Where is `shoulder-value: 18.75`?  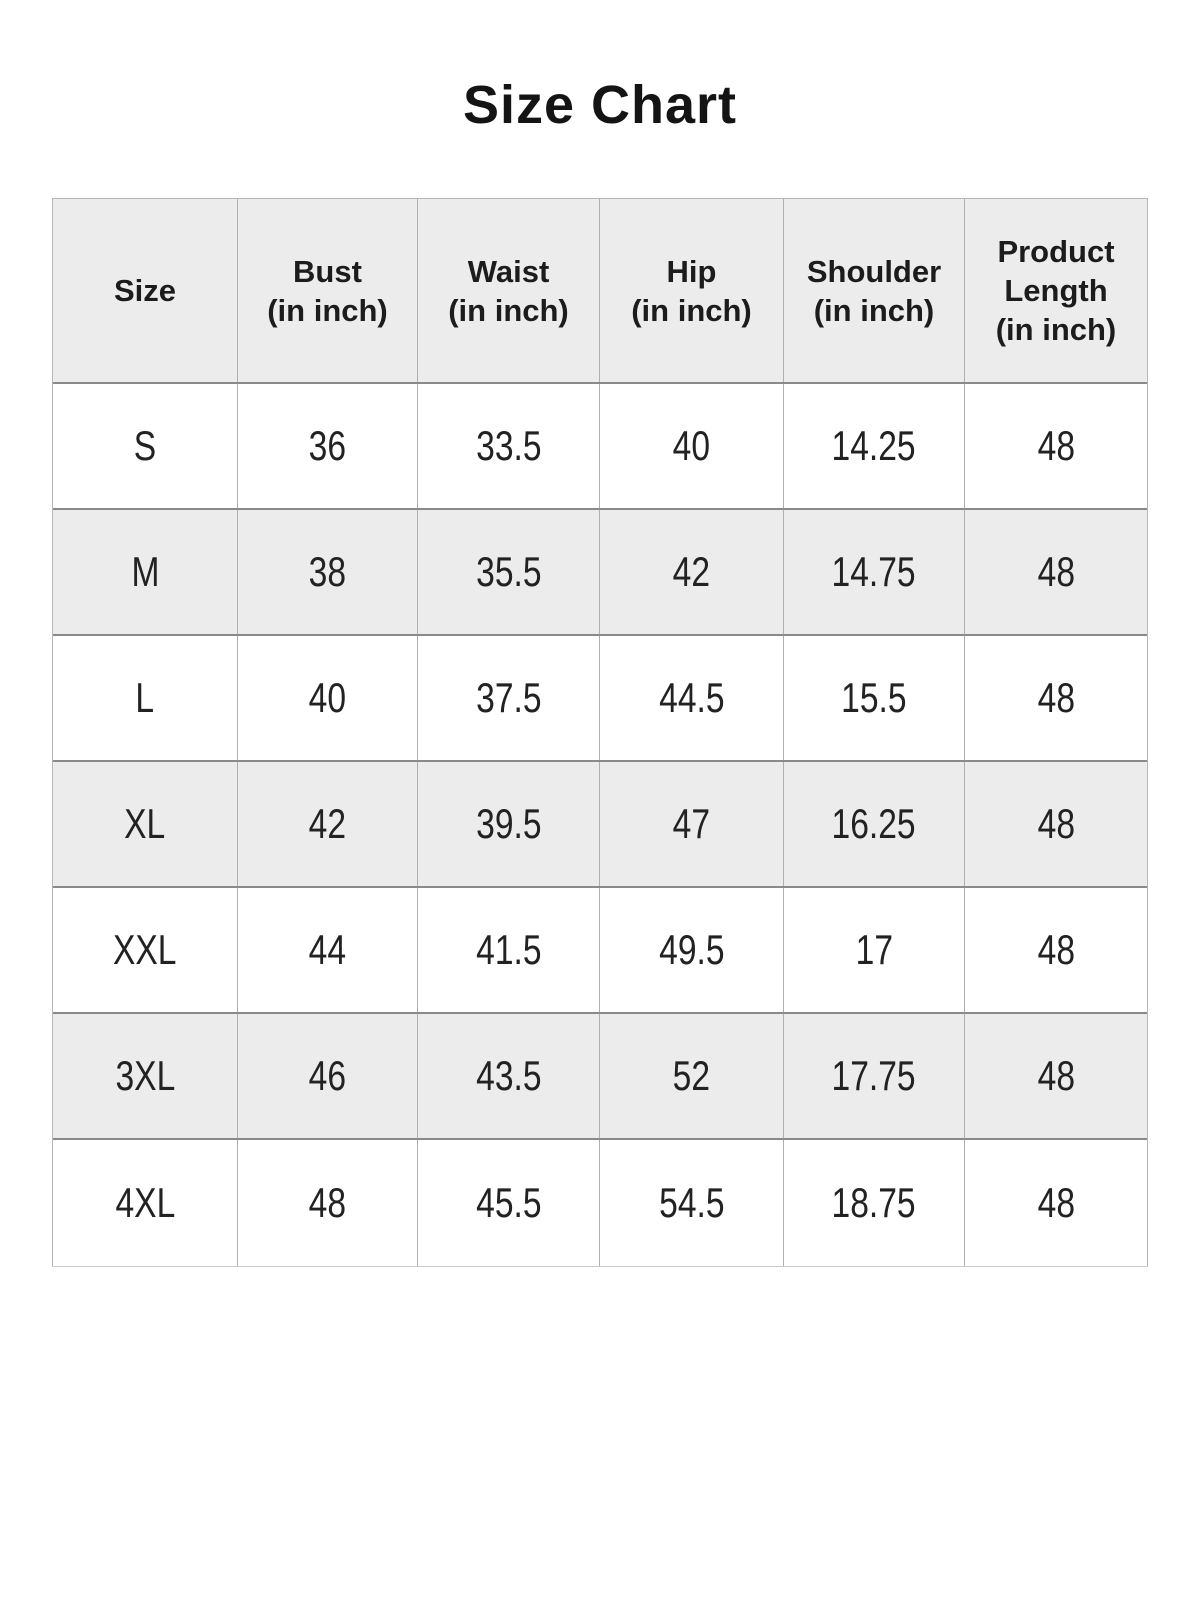 shoulder-value: 18.75 is located at coordinates (874, 1202).